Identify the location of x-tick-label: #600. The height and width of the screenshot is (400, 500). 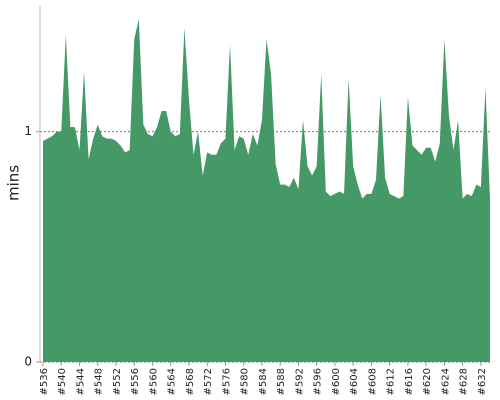
(336, 381).